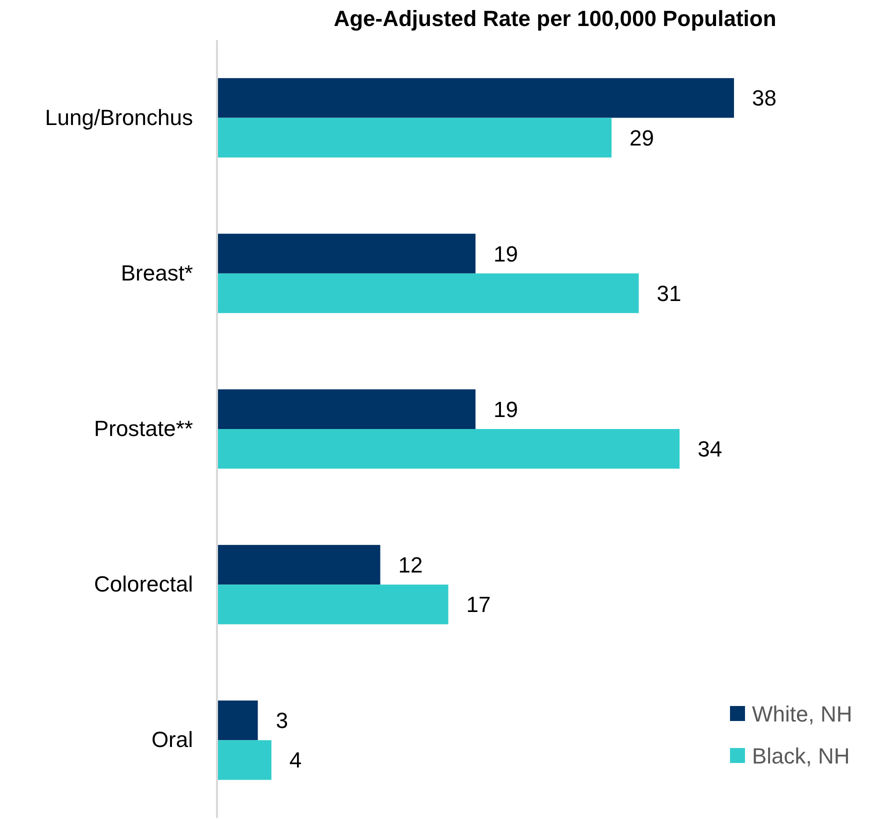  I want to click on data-label: 12, so click(410, 565).